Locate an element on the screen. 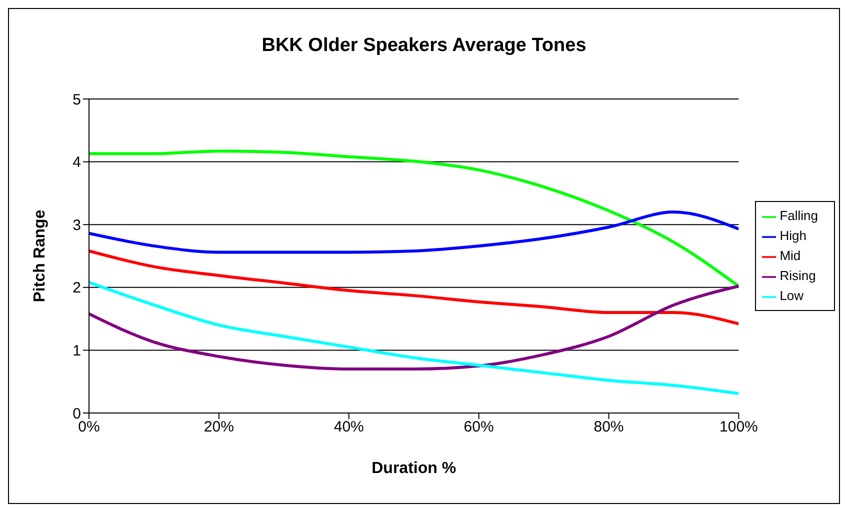 Image resolution: width=846 pixels, height=510 pixels. x-tick-label: 0% is located at coordinates (89, 427).